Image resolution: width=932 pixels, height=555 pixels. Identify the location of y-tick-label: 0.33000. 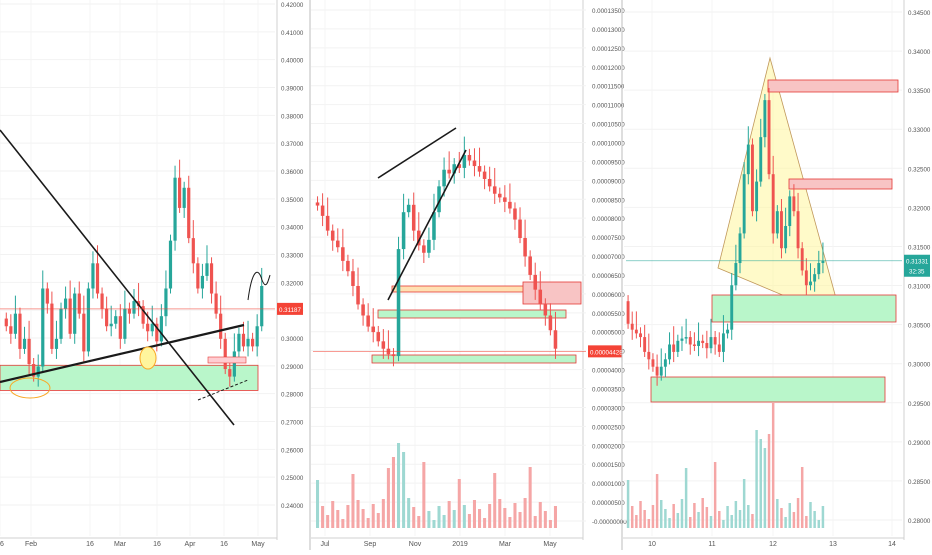
(919, 130).